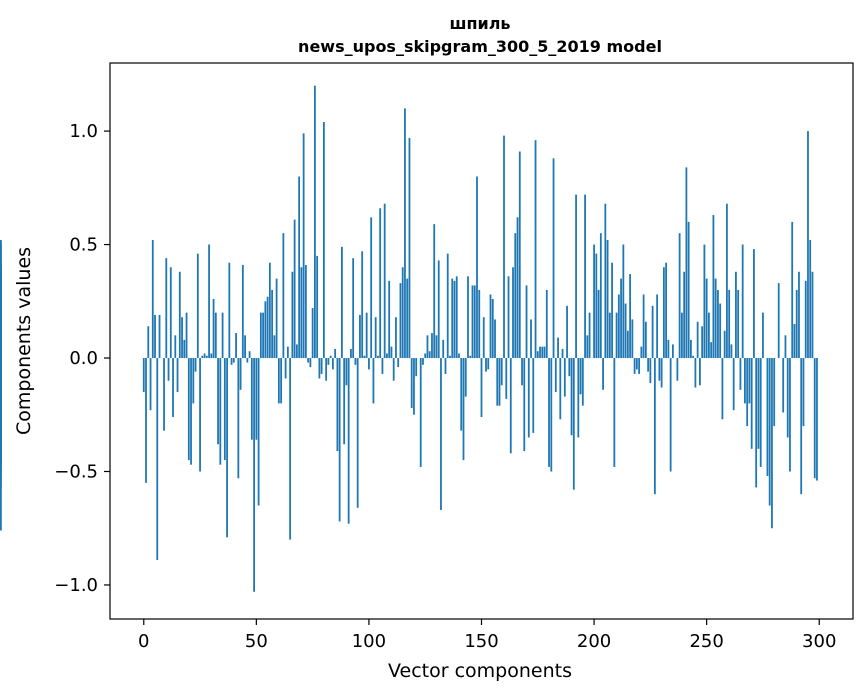  Describe the element at coordinates (83, 245) in the screenshot. I see `y-tick-label: 0.5` at that location.